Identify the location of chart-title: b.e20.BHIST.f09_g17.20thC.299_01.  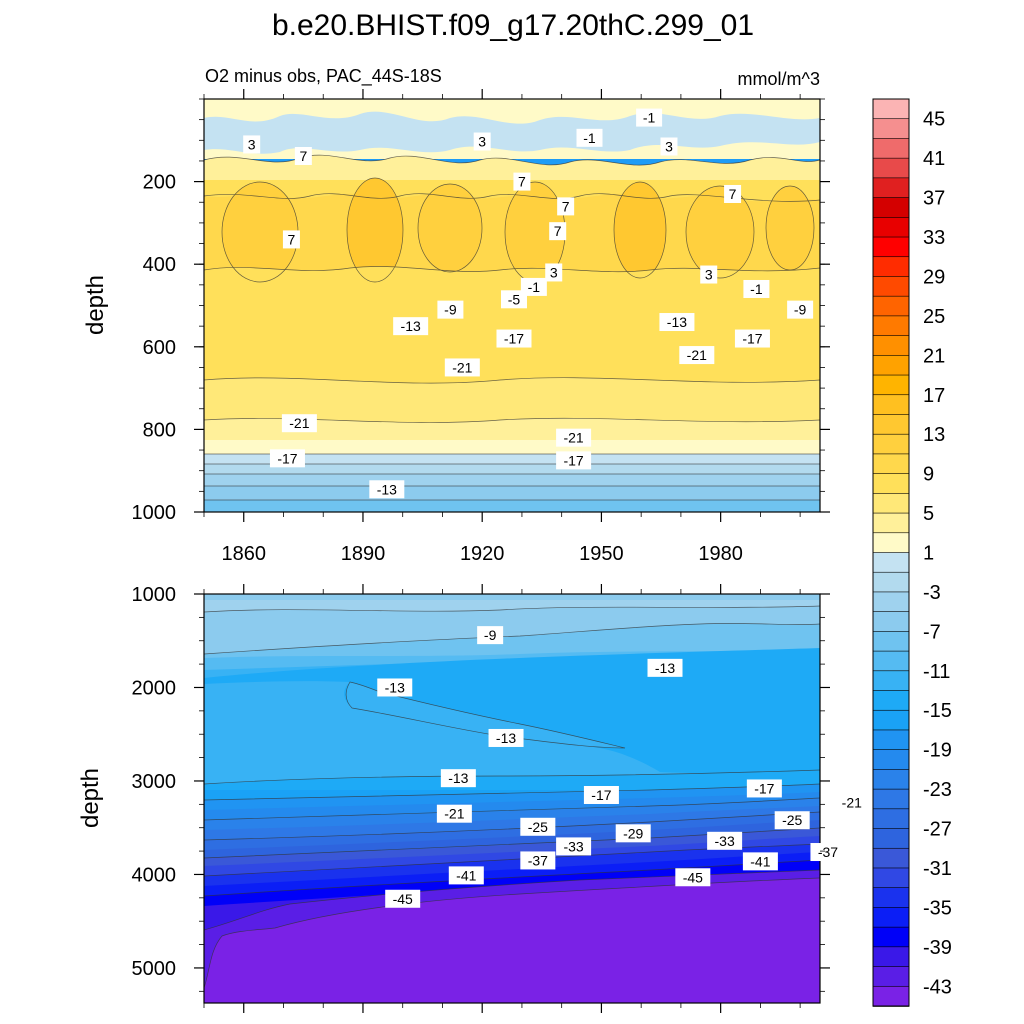
(513, 25).